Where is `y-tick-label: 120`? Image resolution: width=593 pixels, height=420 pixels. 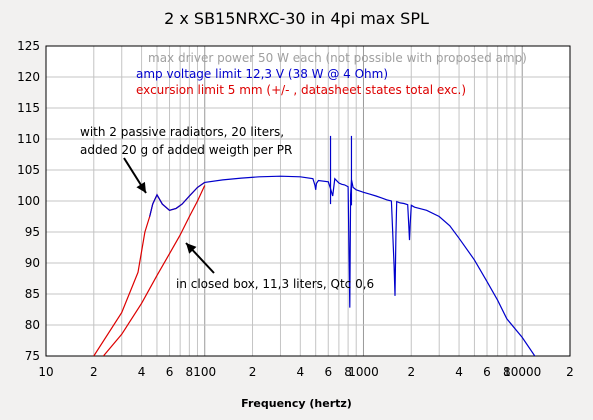 y-tick-label: 120 is located at coordinates (28, 77).